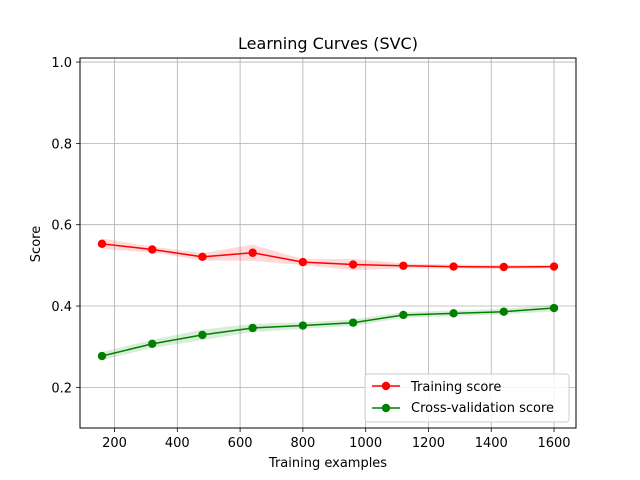 The image size is (640, 480). What do you see at coordinates (61, 226) in the screenshot?
I see `y-tick-label: 0.6` at bounding box center [61, 226].